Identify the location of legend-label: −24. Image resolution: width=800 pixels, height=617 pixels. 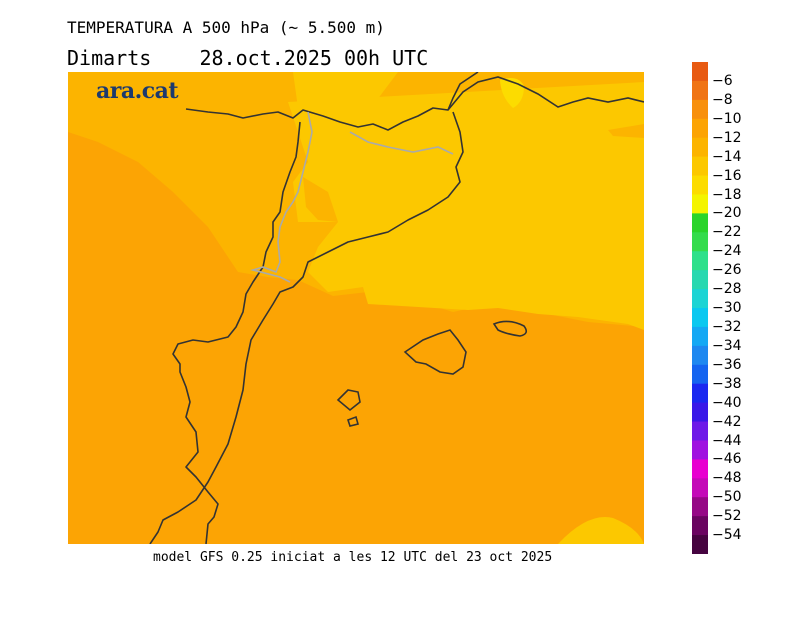
(727, 251).